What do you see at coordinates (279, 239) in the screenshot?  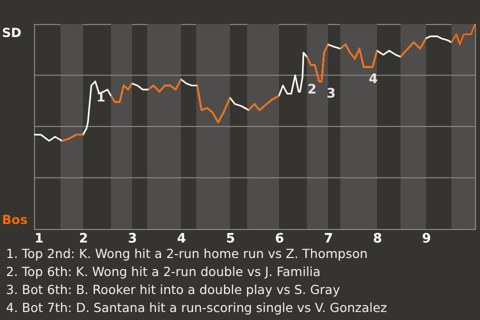 I see `x-tick-label: 6` at bounding box center [279, 239].